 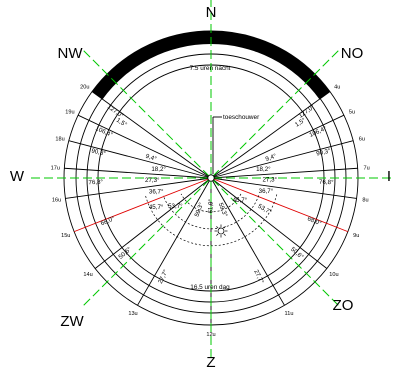 What do you see at coordinates (84, 87) in the screenshot?
I see `hour-label: 20u` at bounding box center [84, 87].